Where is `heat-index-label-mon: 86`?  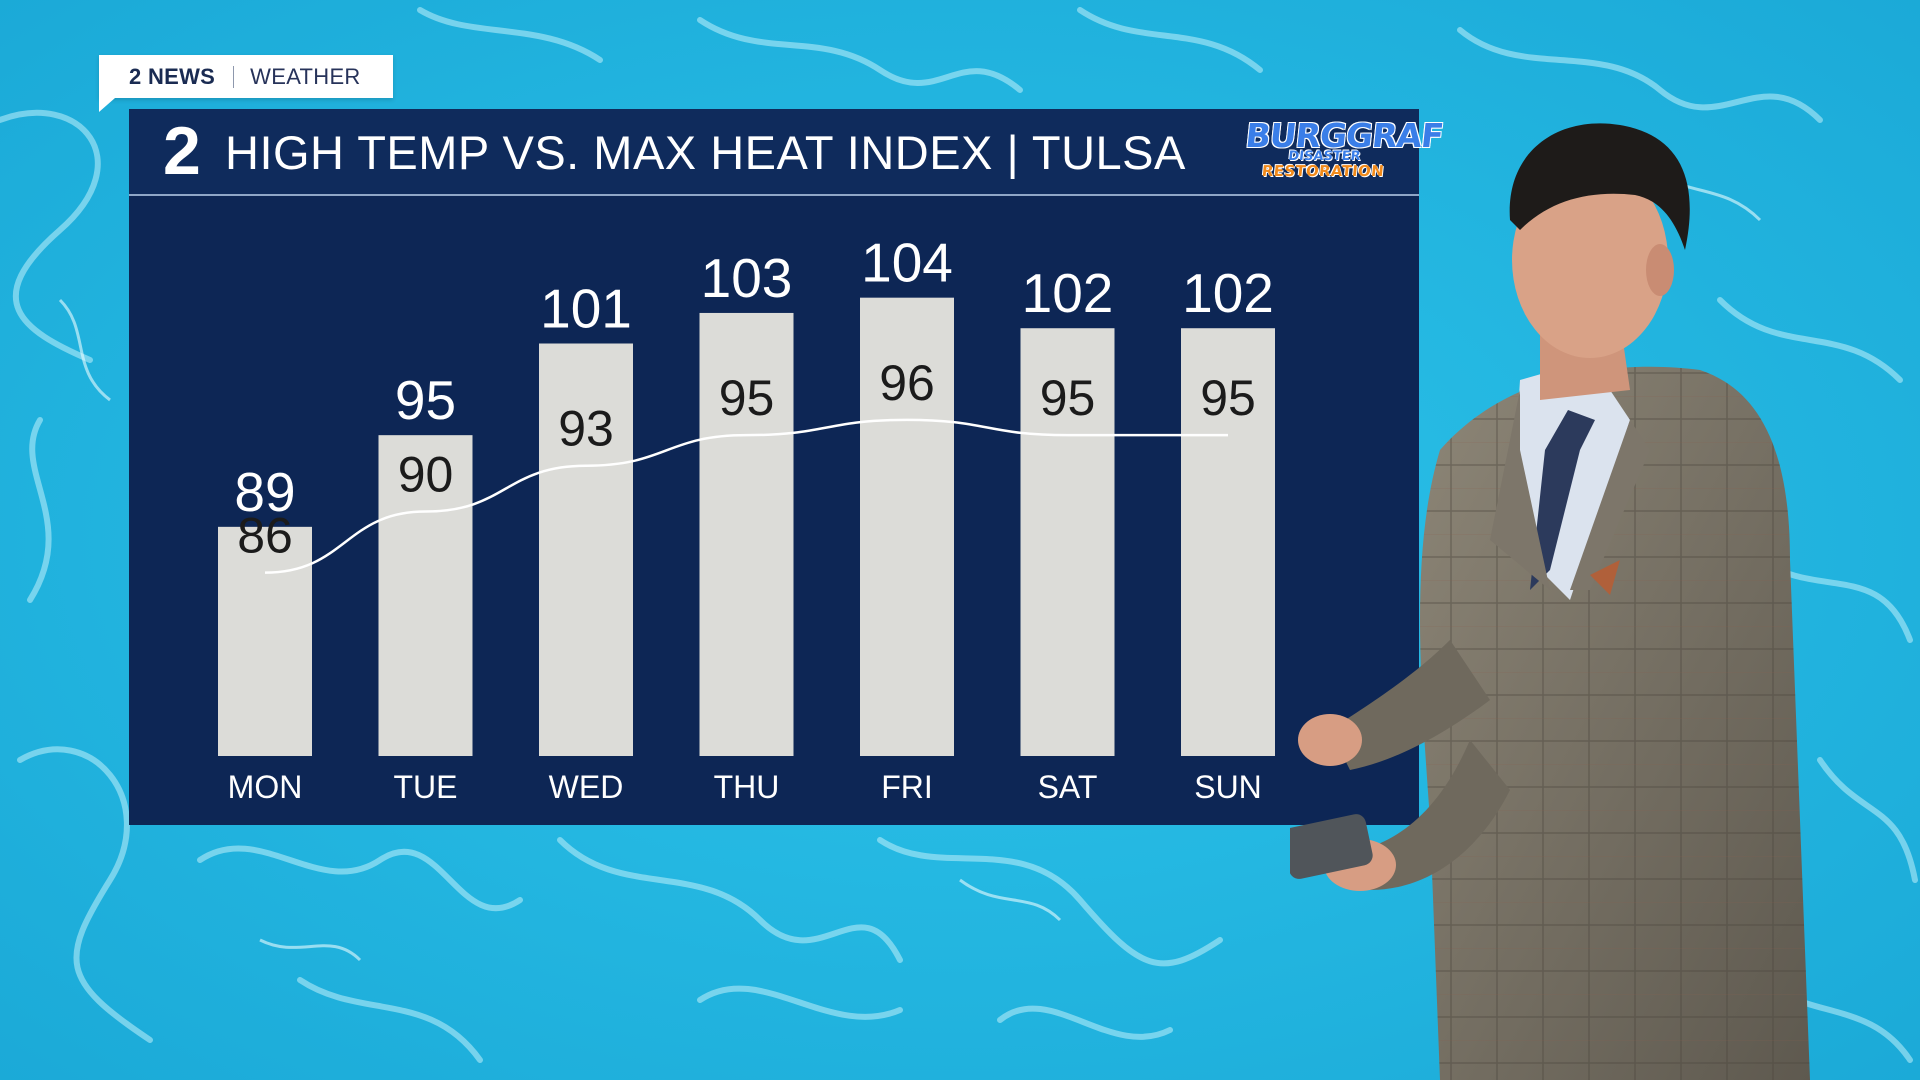
heat-index-label-mon: 86 is located at coordinates (265, 536).